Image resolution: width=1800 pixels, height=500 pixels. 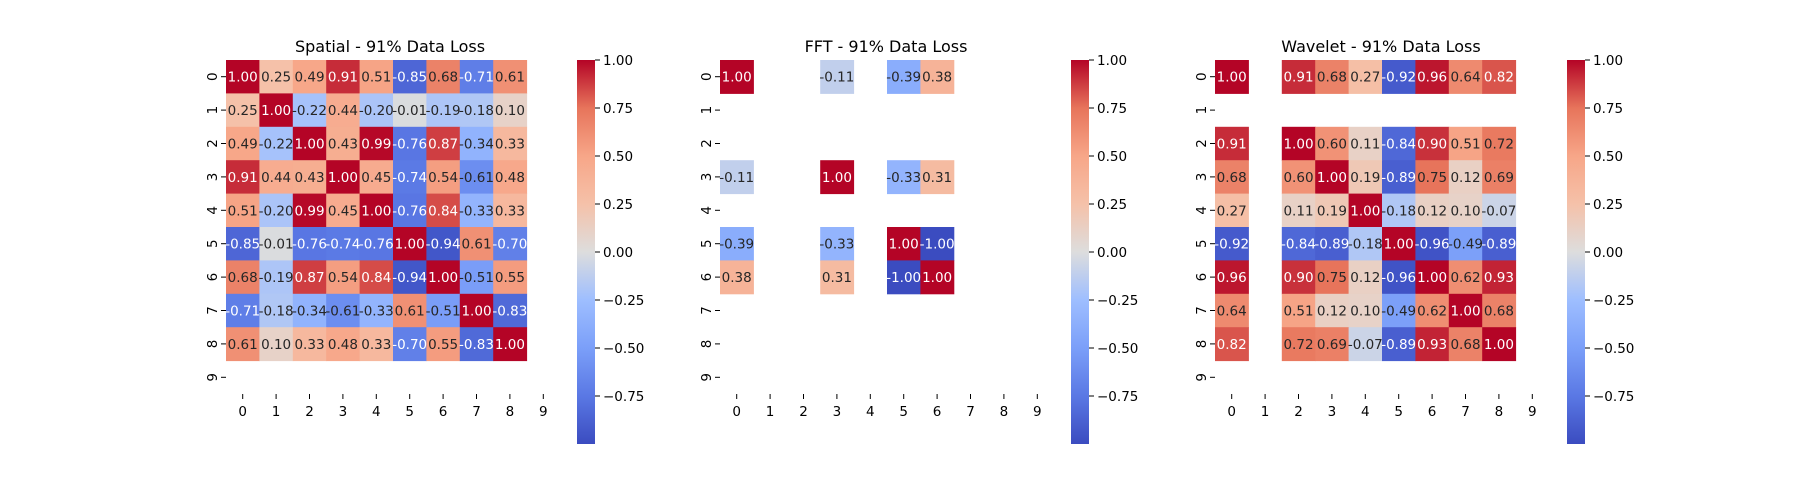 I want to click on colorbar-ticks: 1.00 0.75 0.50 0.25 0.00 −0.25 −0.50 −0.75, so click(x=1609, y=229).